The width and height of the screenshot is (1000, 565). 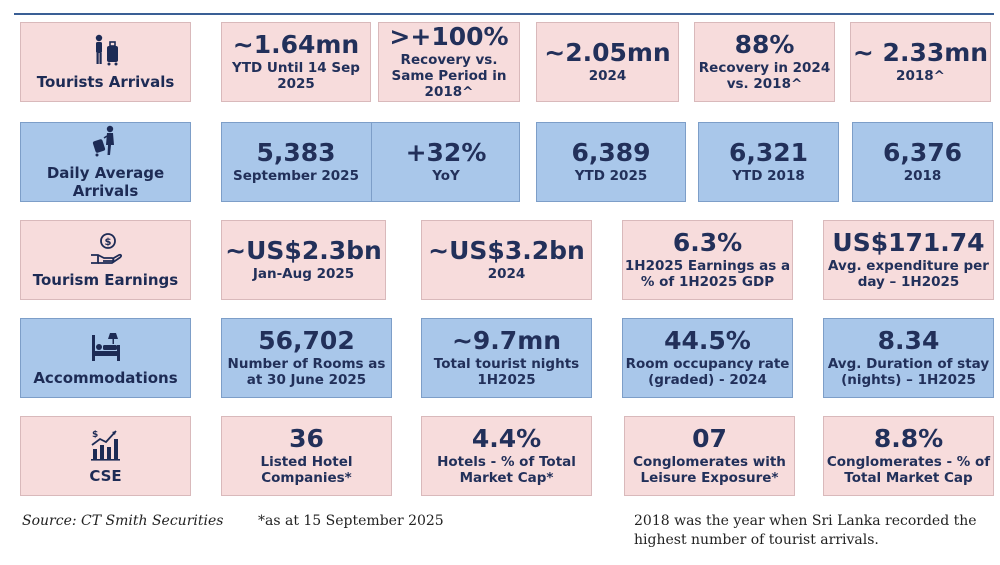 I want to click on stat-cell: 4.4% Hotels - % of Total Market Cap*, so click(x=506, y=456).